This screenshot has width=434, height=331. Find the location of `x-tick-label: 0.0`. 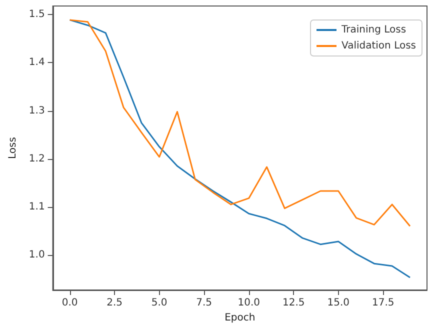

x-tick-label: 0.0 is located at coordinates (70, 303).